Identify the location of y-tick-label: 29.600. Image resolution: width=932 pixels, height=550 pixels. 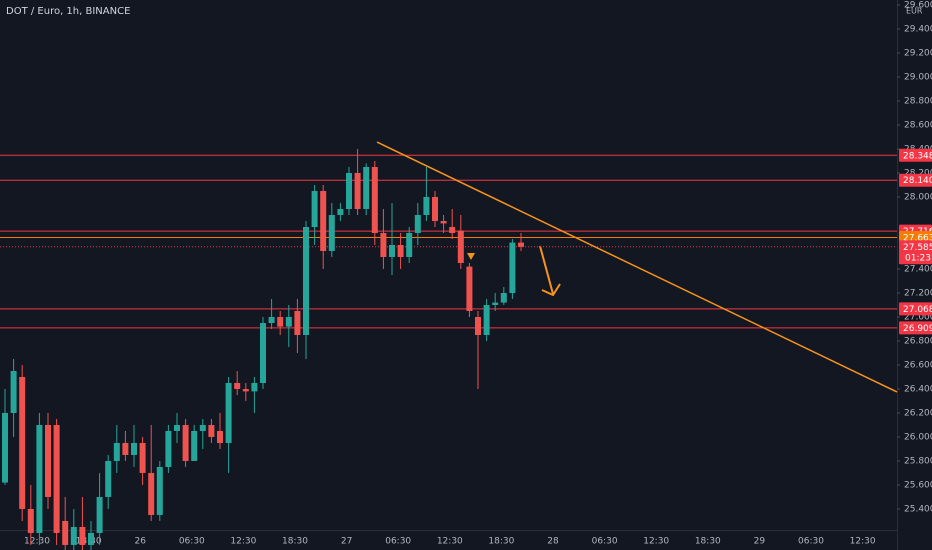
(918, 6).